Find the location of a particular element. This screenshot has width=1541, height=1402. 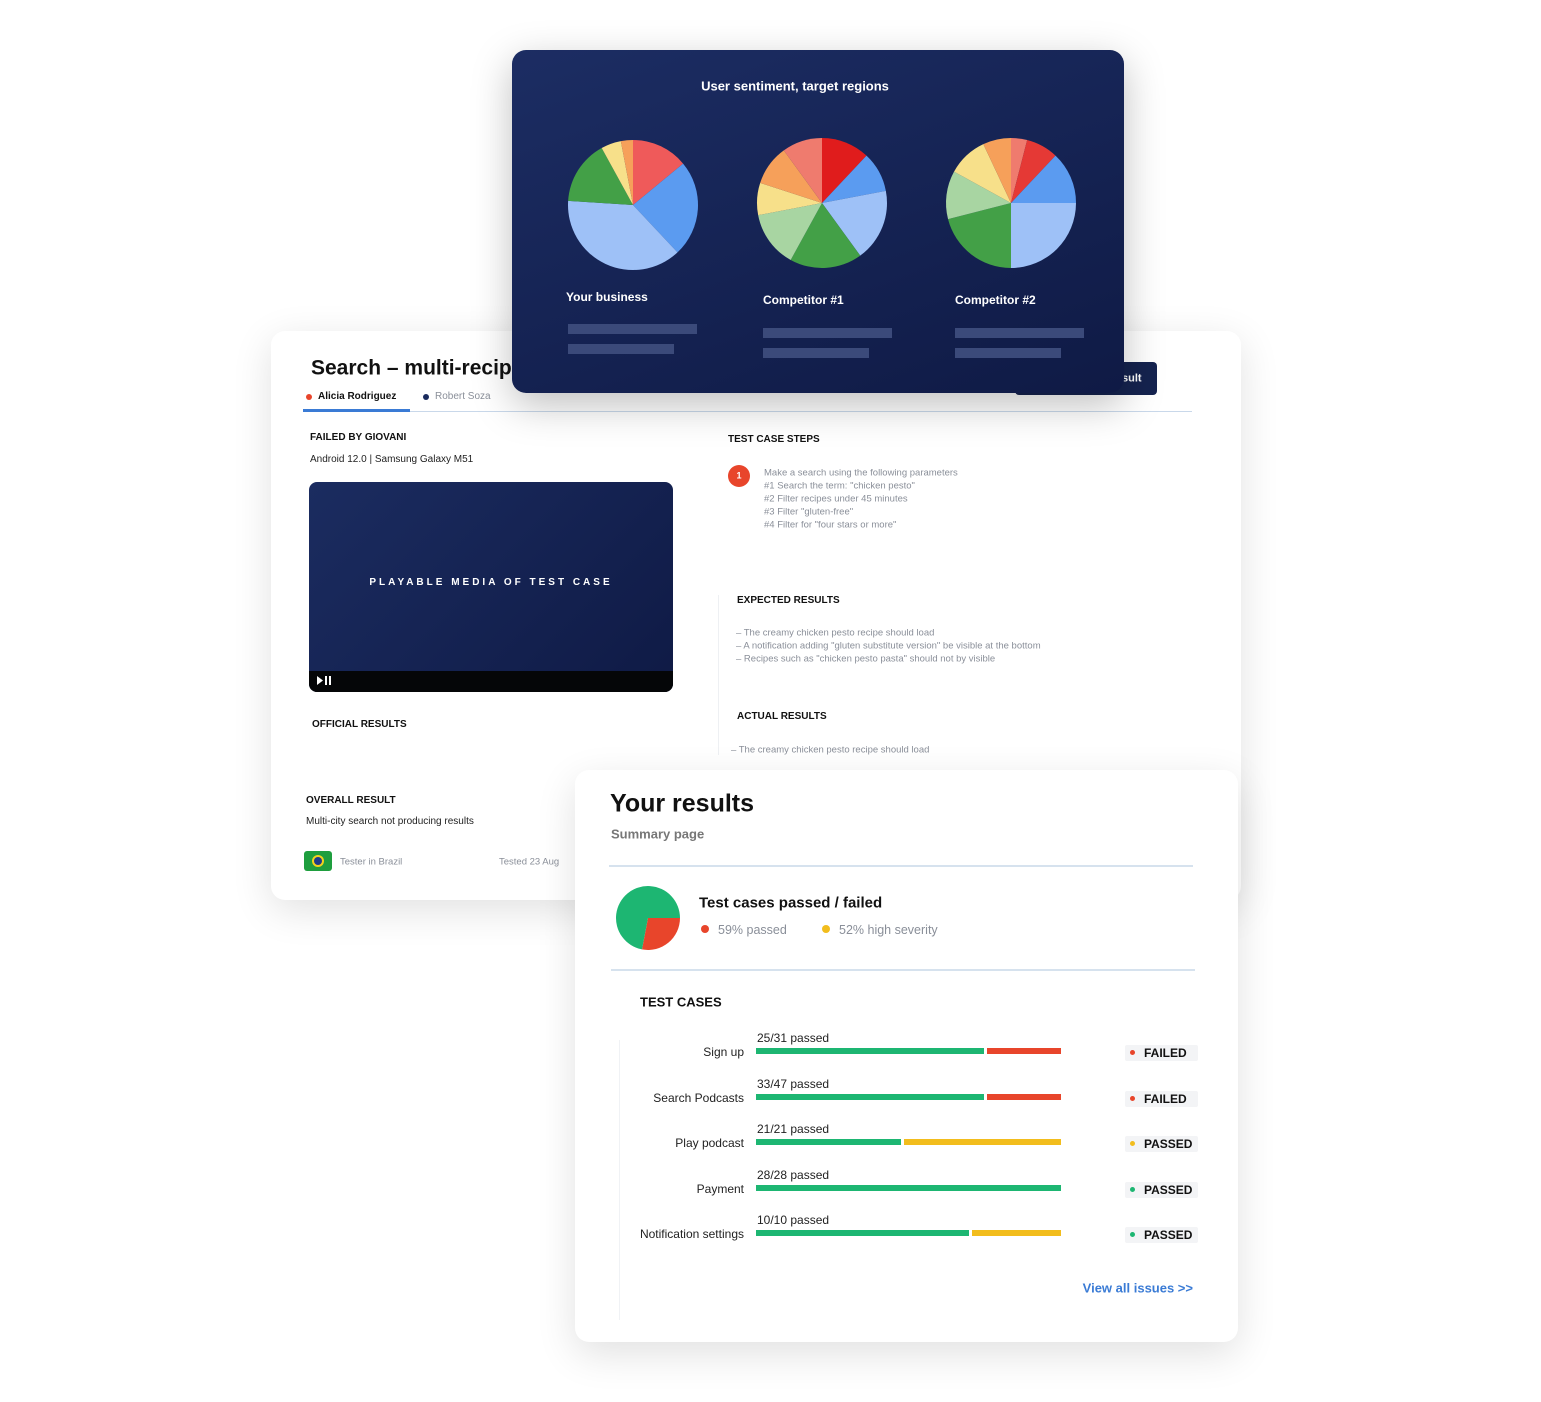

heading: OFFICIAL RESULTS is located at coordinates (359, 724).